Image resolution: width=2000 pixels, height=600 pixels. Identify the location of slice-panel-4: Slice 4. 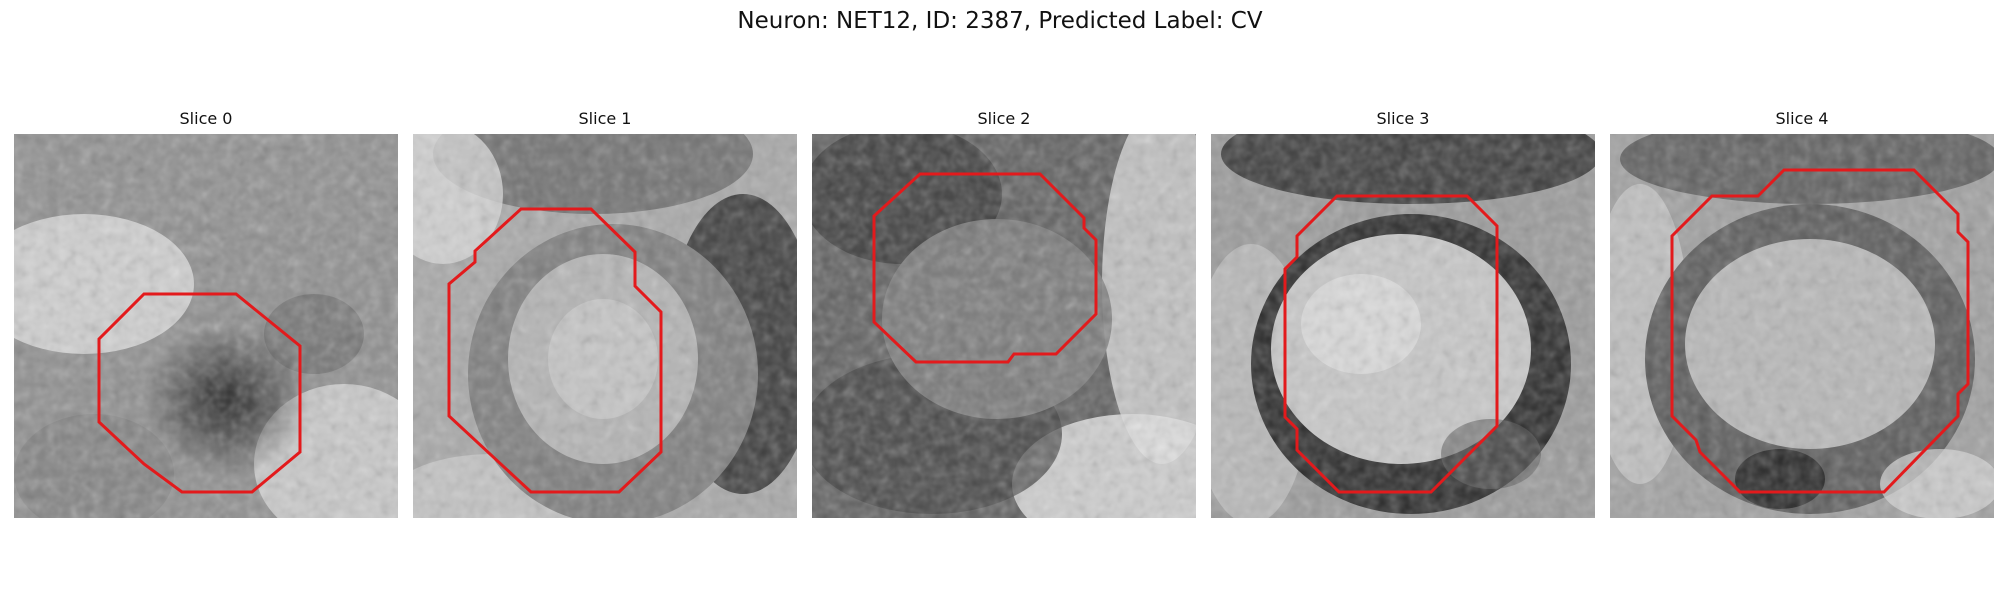
(1802, 313).